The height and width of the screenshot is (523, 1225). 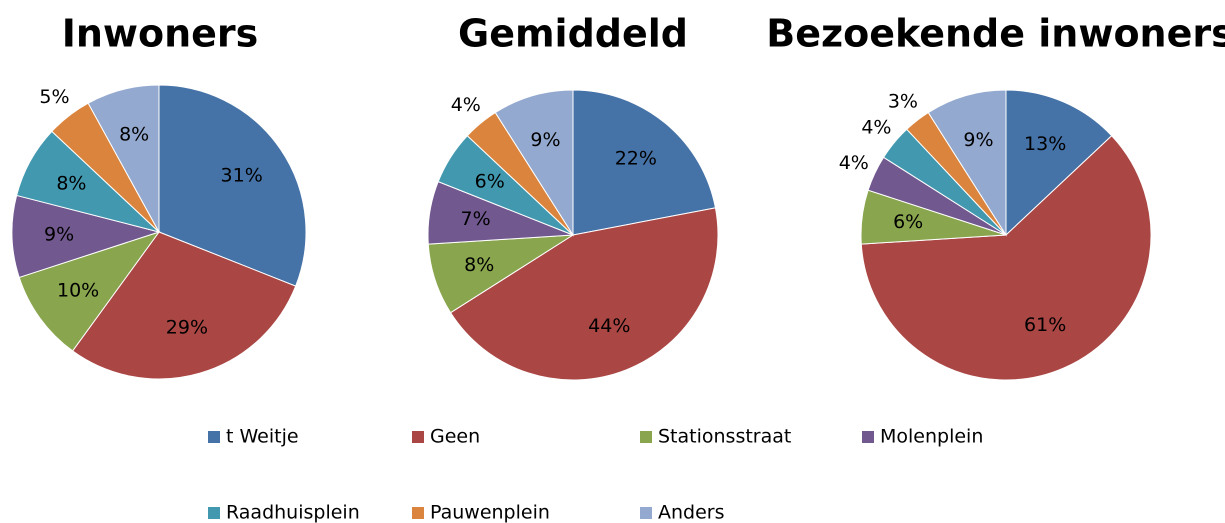 What do you see at coordinates (1045, 325) in the screenshot?
I see `data-label: 61%` at bounding box center [1045, 325].